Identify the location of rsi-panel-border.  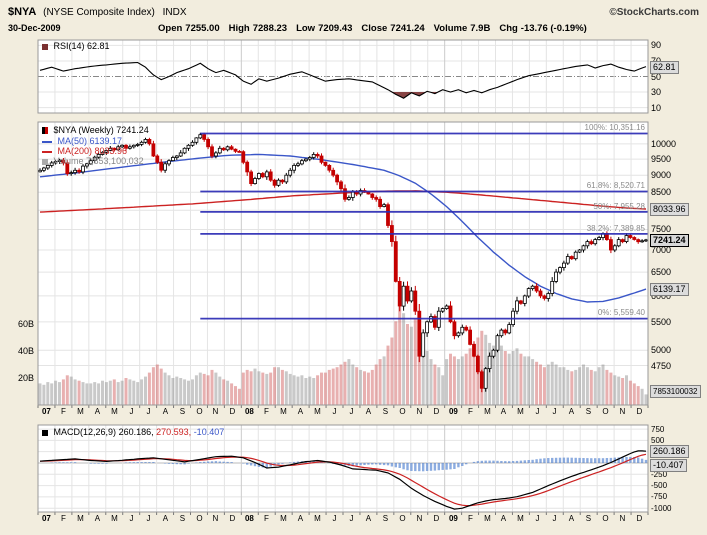
(343, 76).